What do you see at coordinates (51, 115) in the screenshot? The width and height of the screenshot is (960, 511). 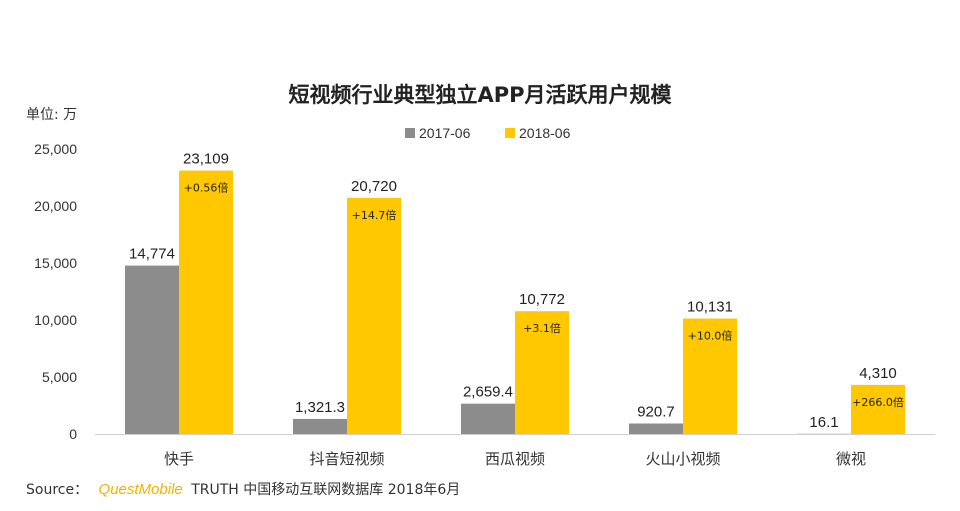 I see `unit-label: 单位: 万` at bounding box center [51, 115].